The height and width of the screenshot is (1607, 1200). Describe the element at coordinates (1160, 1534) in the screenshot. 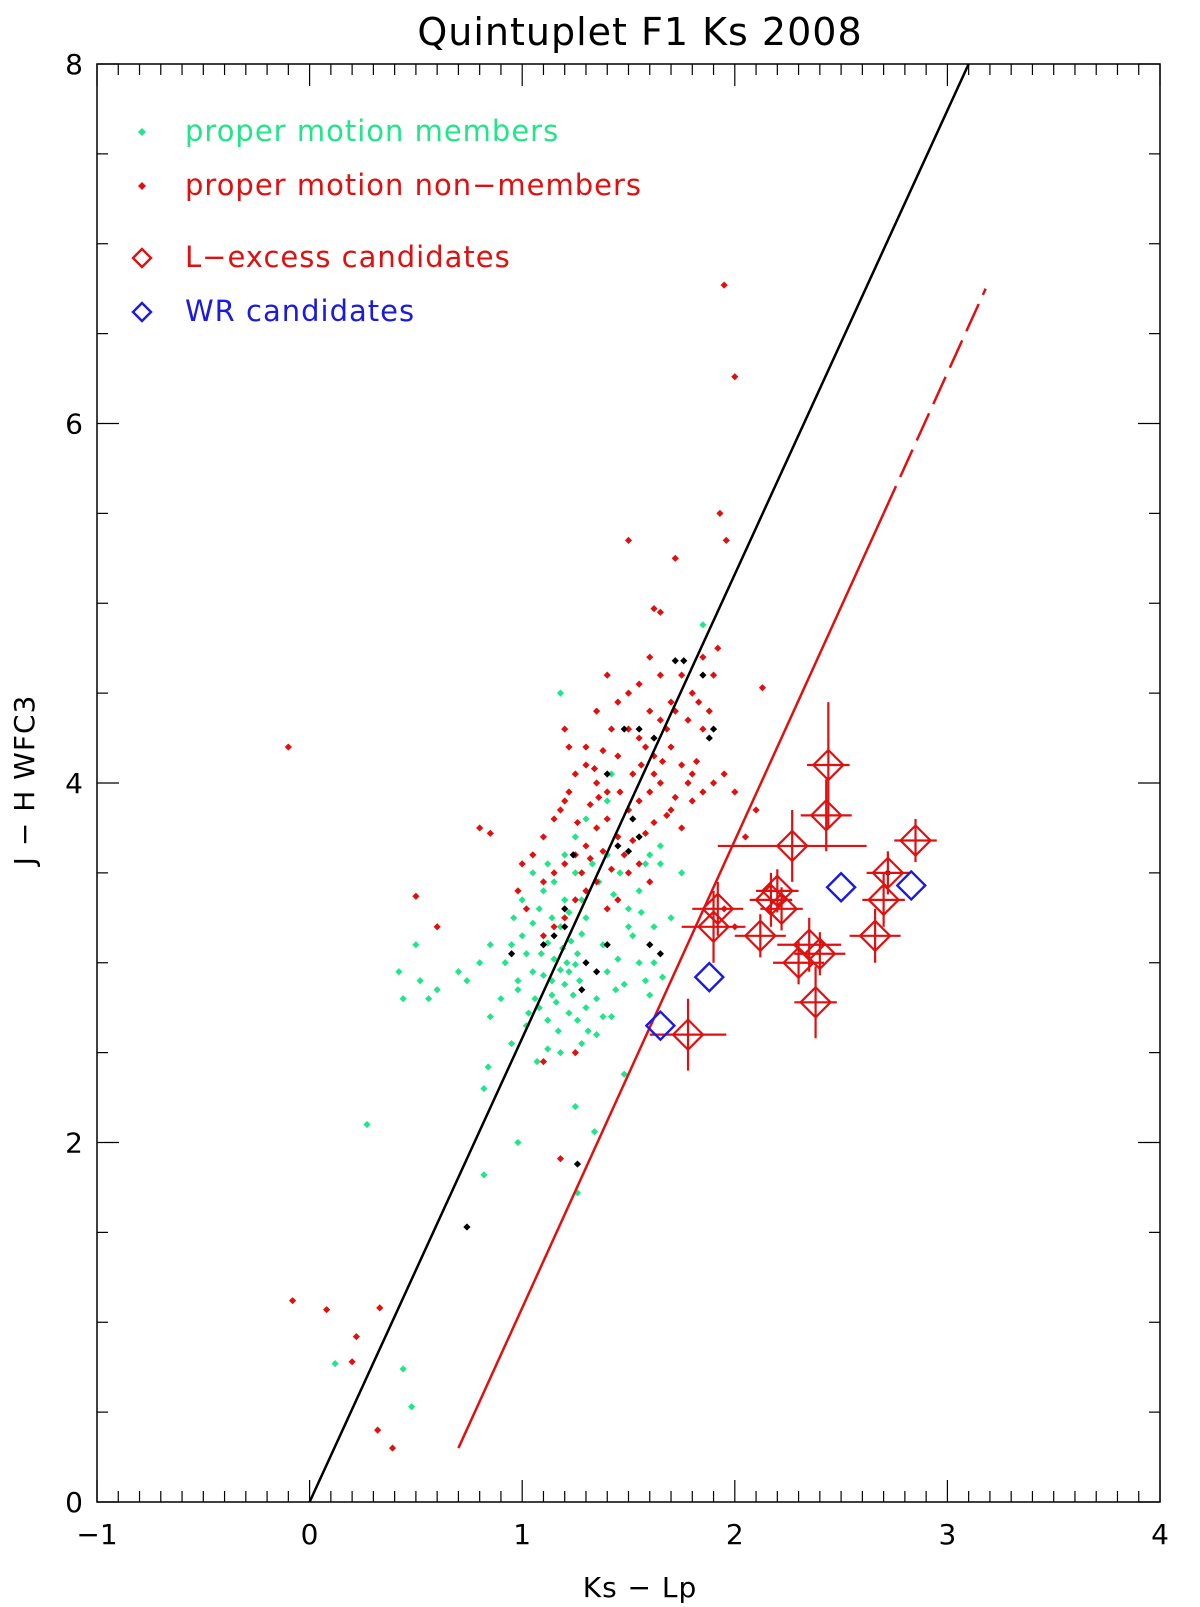

I see `x-tick-label: 4` at that location.